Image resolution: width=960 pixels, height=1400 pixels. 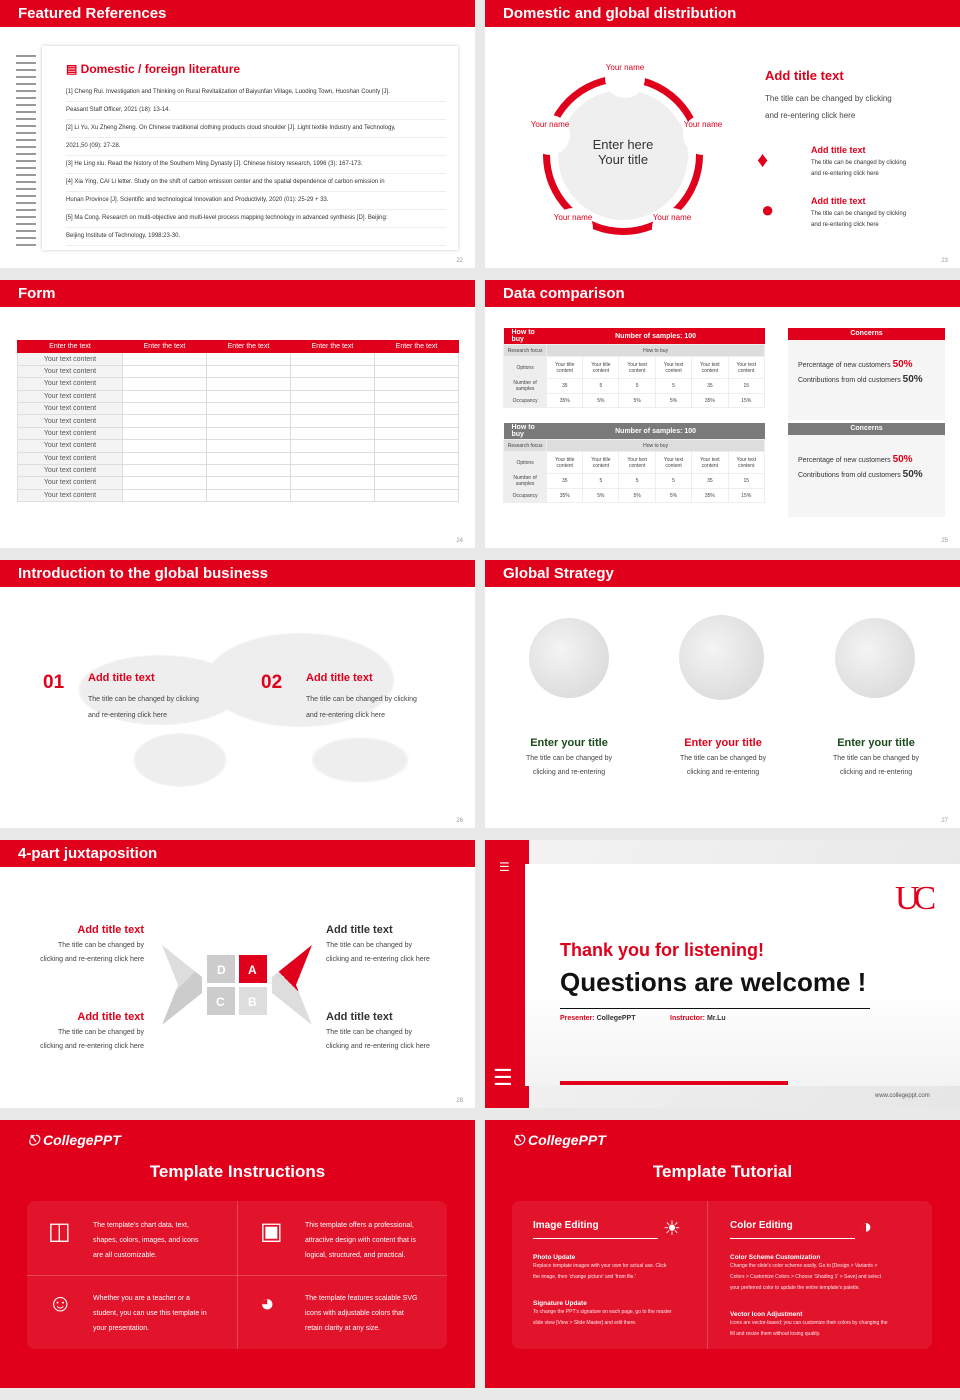 What do you see at coordinates (761, 1225) in the screenshot?
I see `section-title: Color Editing` at bounding box center [761, 1225].